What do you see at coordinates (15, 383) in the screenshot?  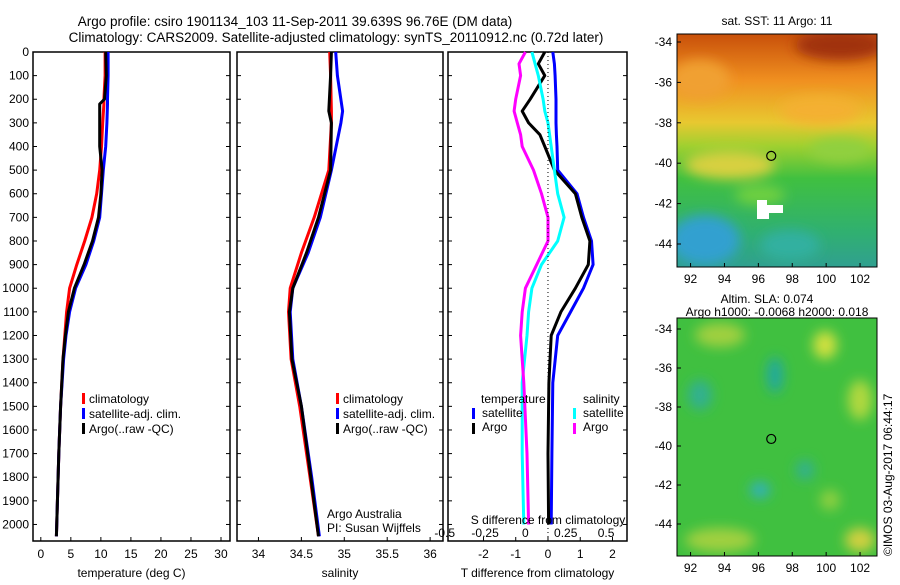 I see `y-tick-label: 1400` at bounding box center [15, 383].